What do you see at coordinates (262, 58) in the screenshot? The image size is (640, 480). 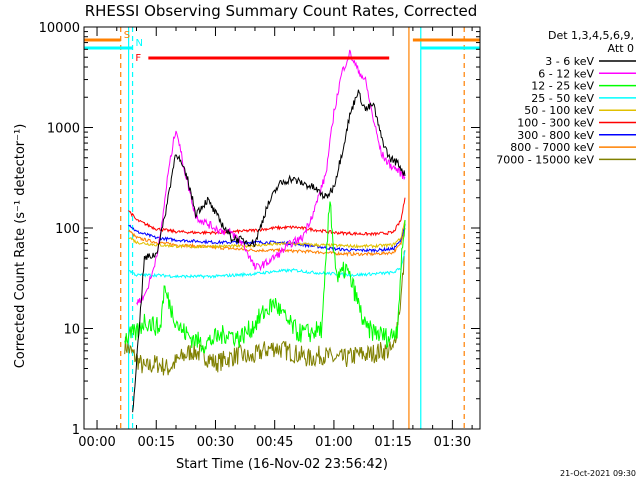 I see `flare-flag: F` at bounding box center [262, 58].